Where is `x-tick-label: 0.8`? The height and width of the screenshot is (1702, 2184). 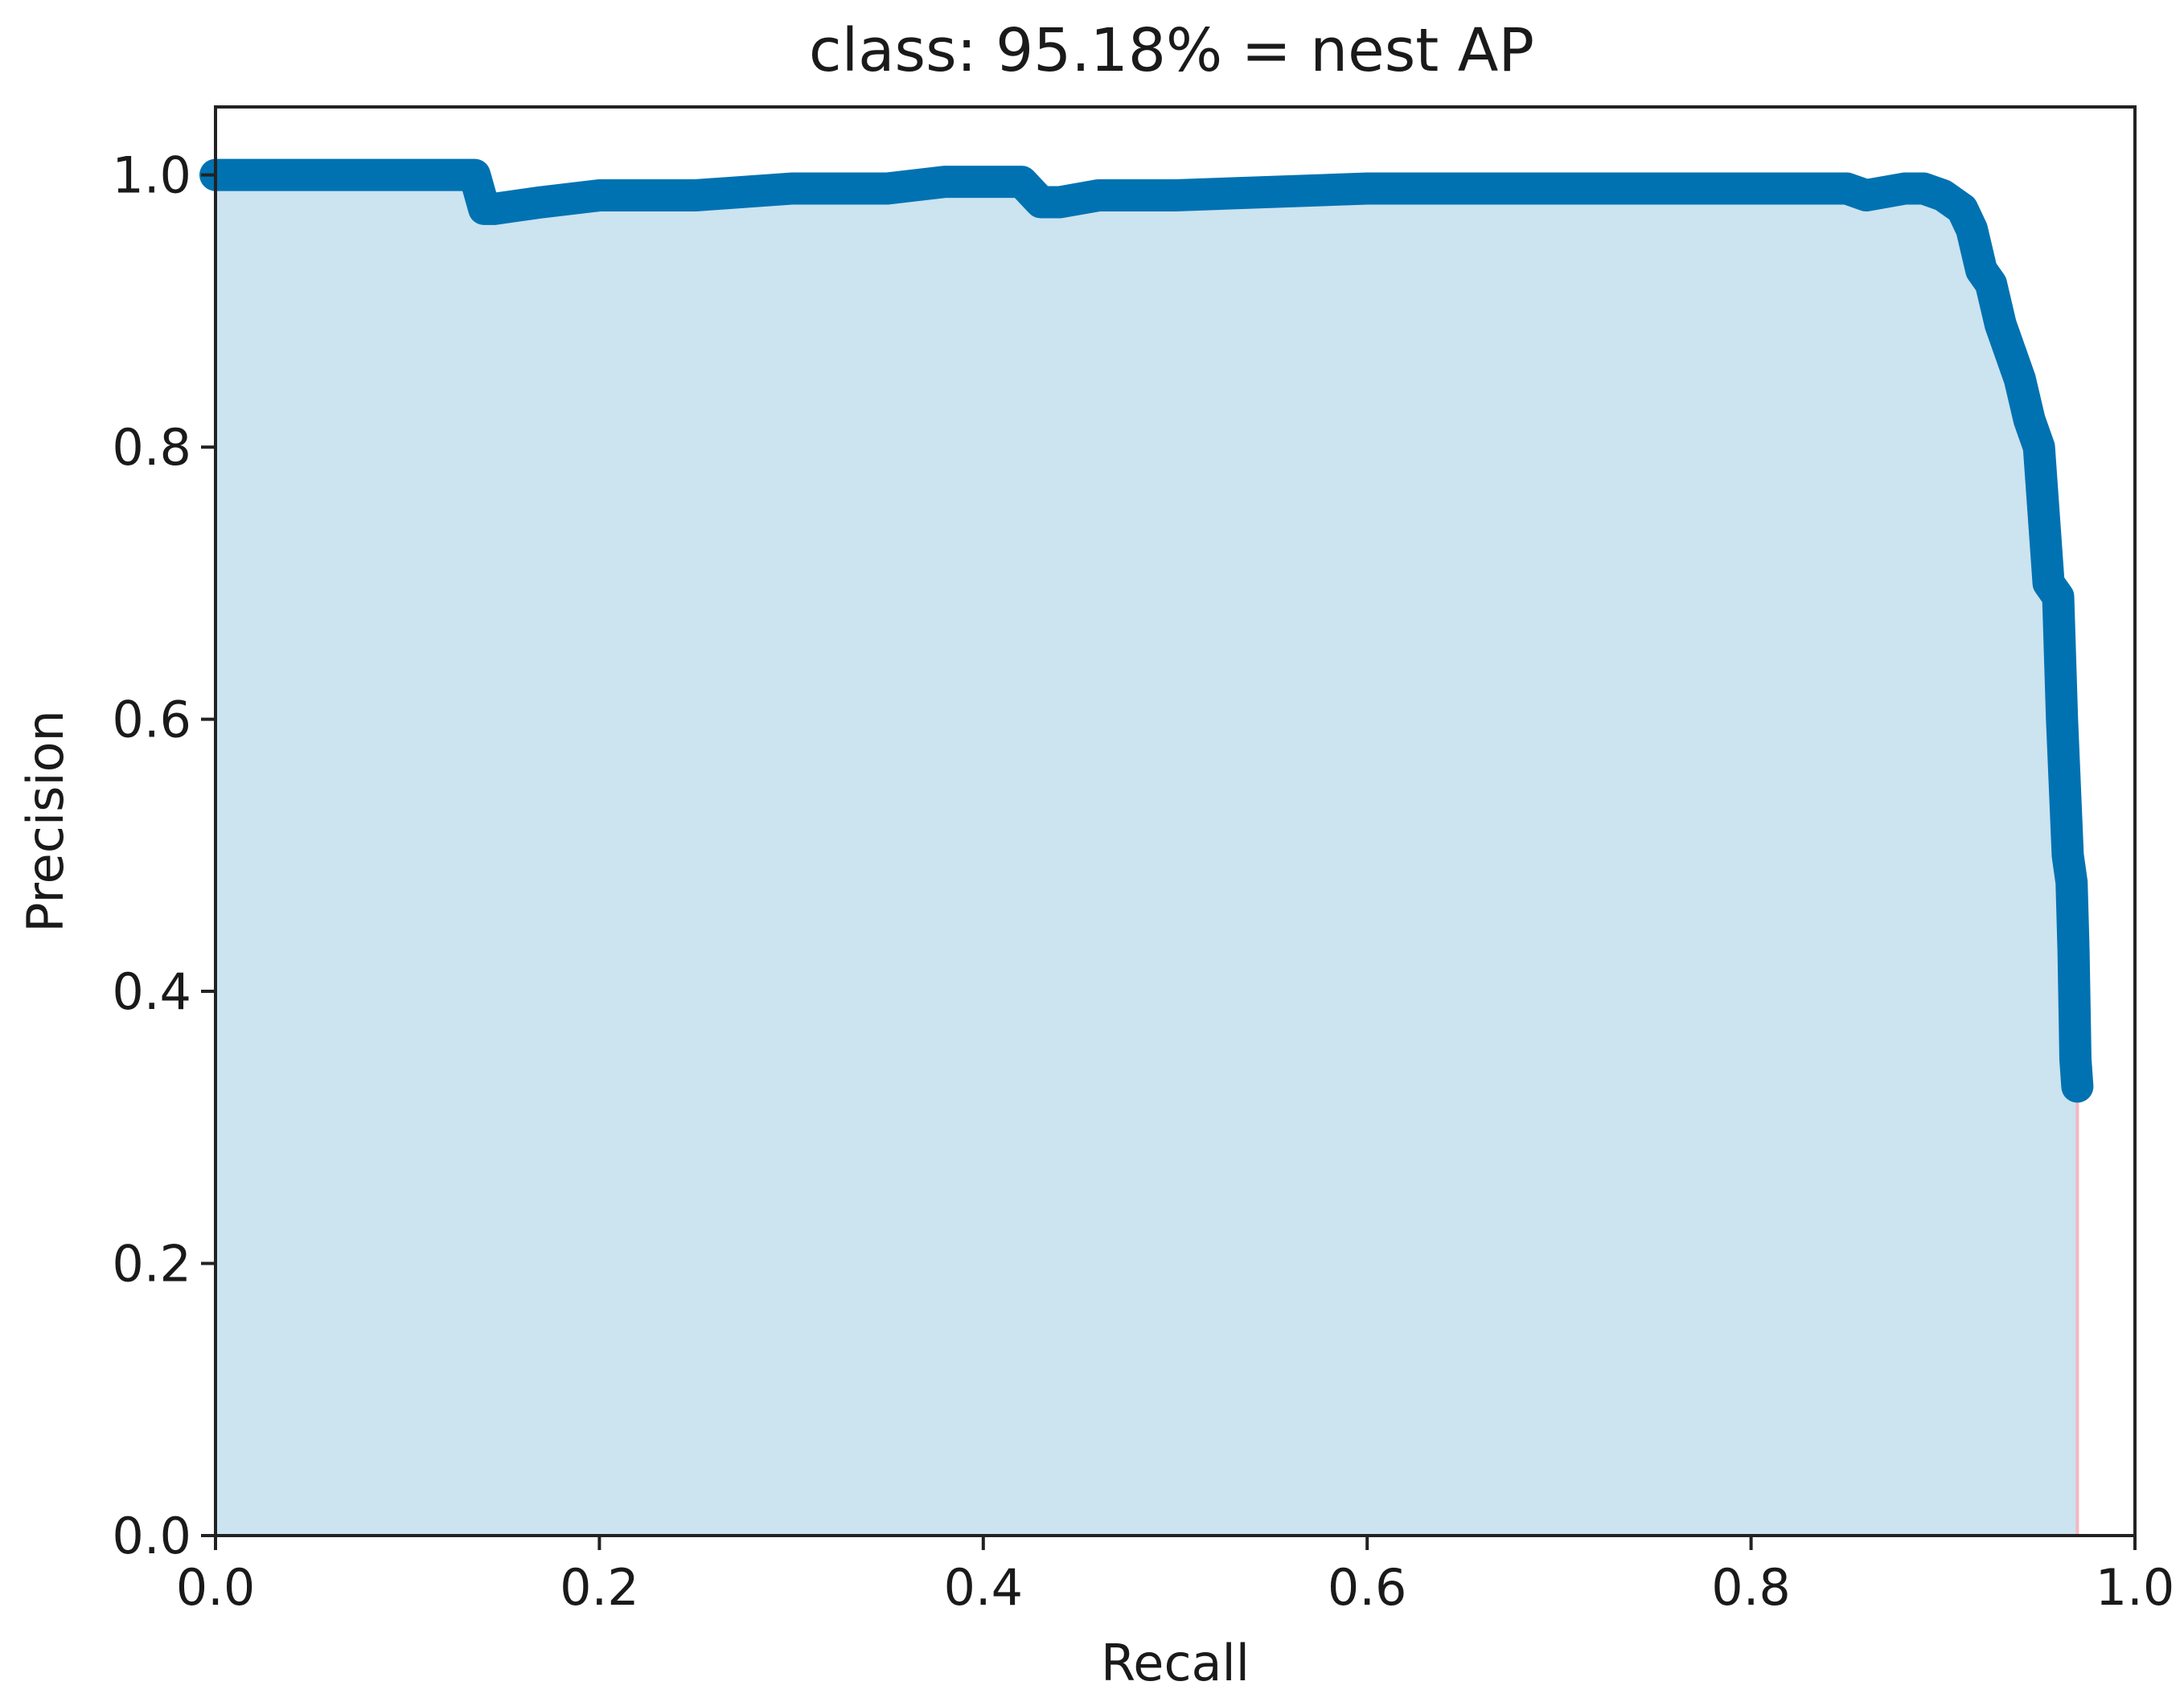
x-tick-label: 0.8 is located at coordinates (1751, 1587).